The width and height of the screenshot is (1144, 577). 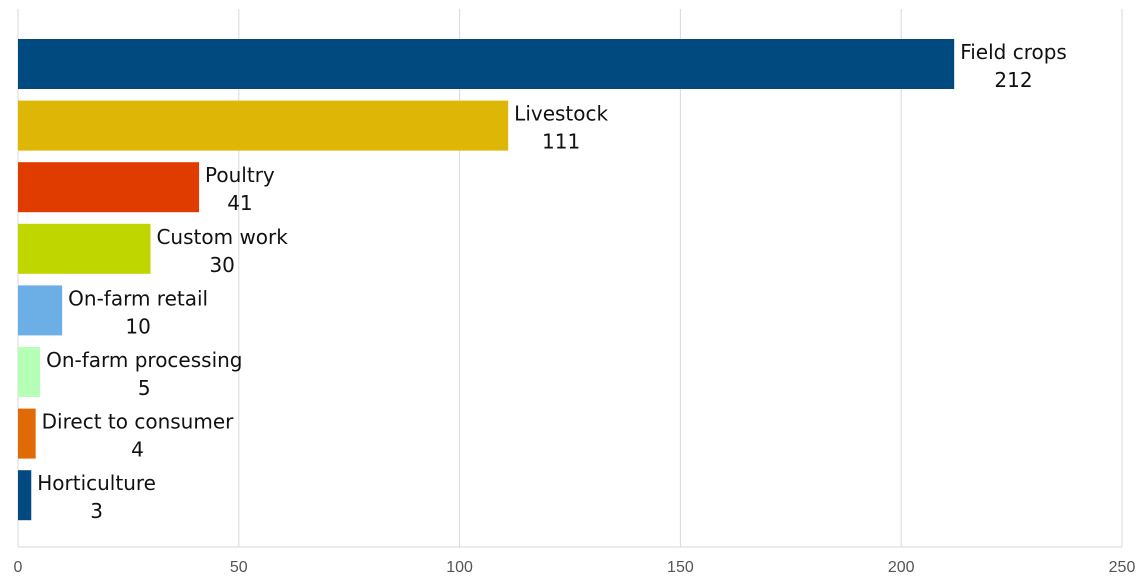 What do you see at coordinates (1122, 567) in the screenshot?
I see `x-tick-label-250: 250` at bounding box center [1122, 567].